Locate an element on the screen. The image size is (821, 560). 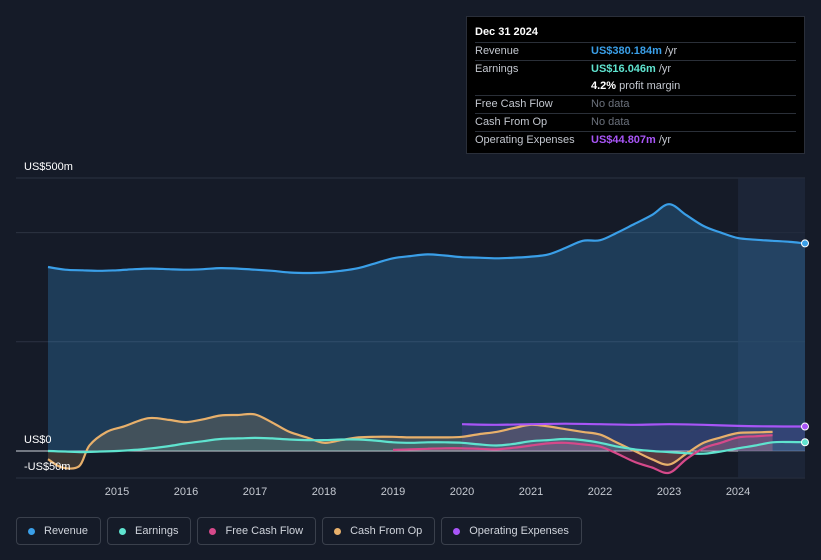
revenue-endpoint is located at coordinates (805, 243).